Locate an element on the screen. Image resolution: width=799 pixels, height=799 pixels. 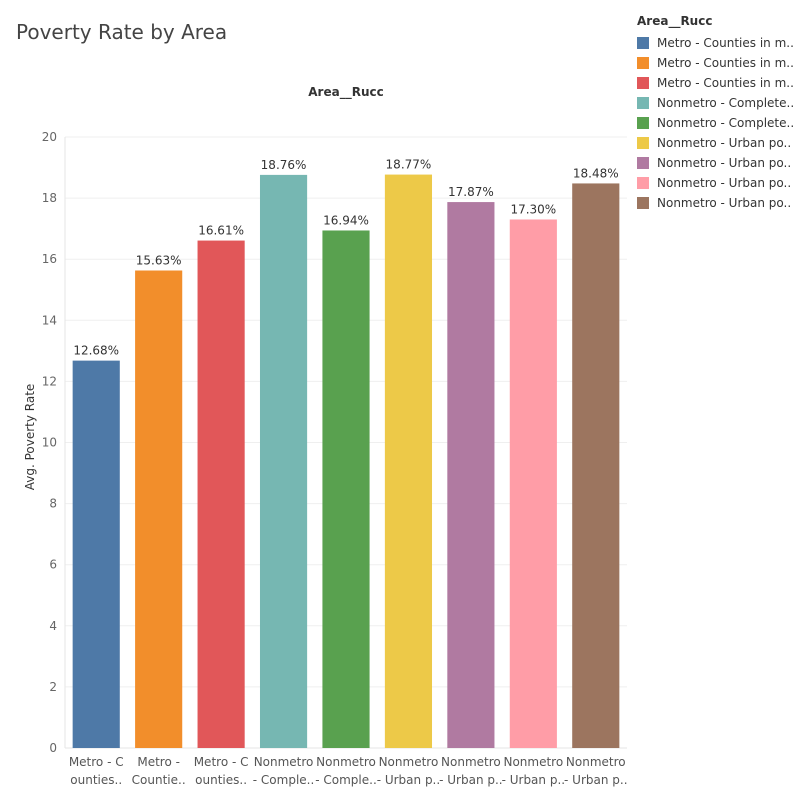
bar-value-label: 18.76% is located at coordinates (284, 165).